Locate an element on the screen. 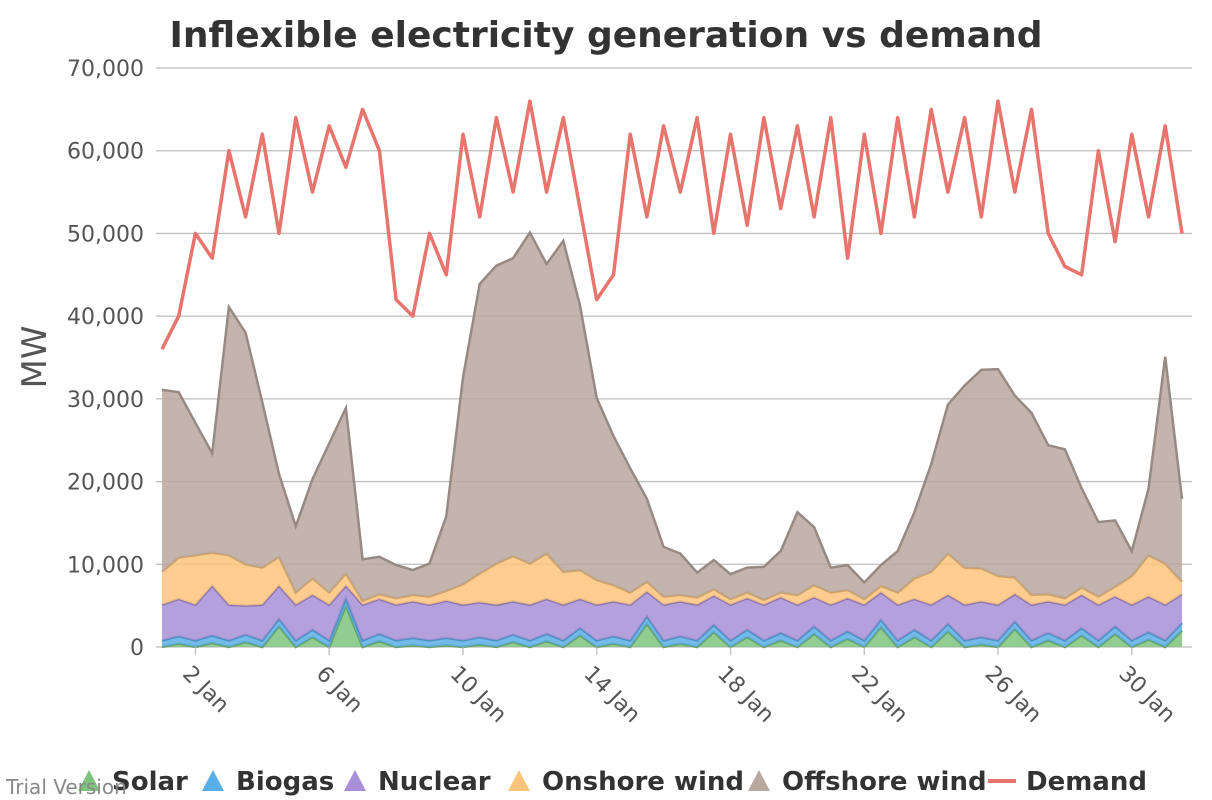 The height and width of the screenshot is (800, 1212). x-tick-label: 6 Jan is located at coordinates (339, 690).